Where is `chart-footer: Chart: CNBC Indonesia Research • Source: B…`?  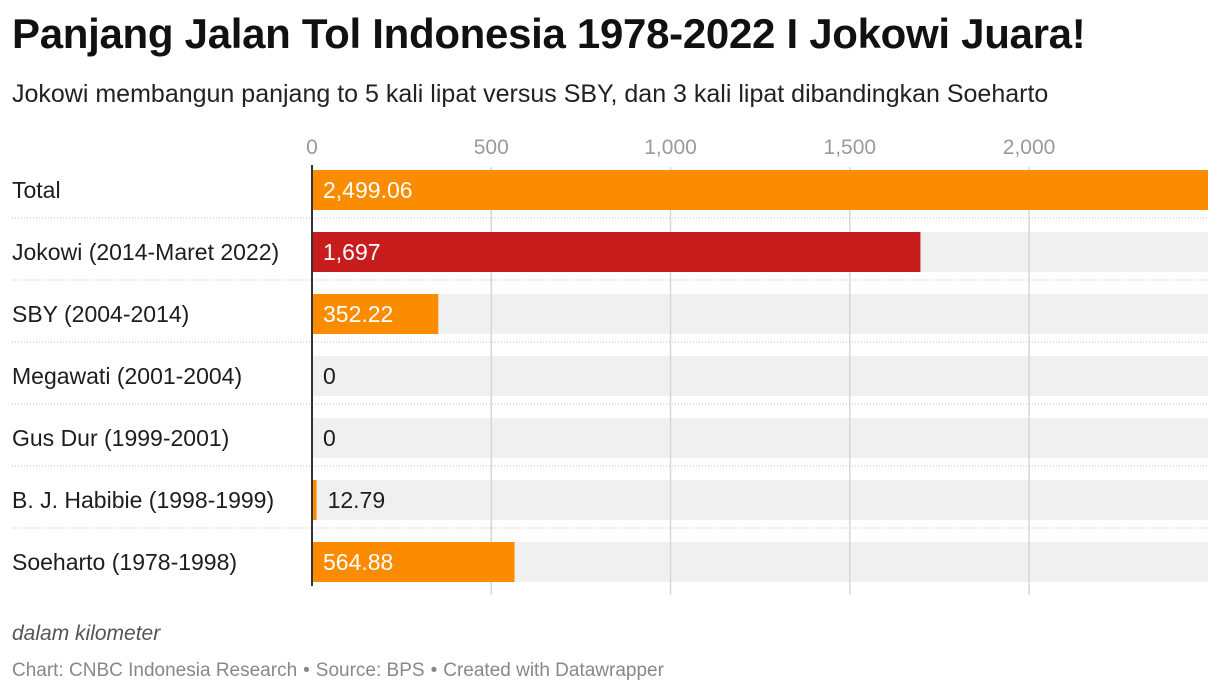 chart-footer: Chart: CNBC Indonesia Research • Source: B… is located at coordinates (338, 671).